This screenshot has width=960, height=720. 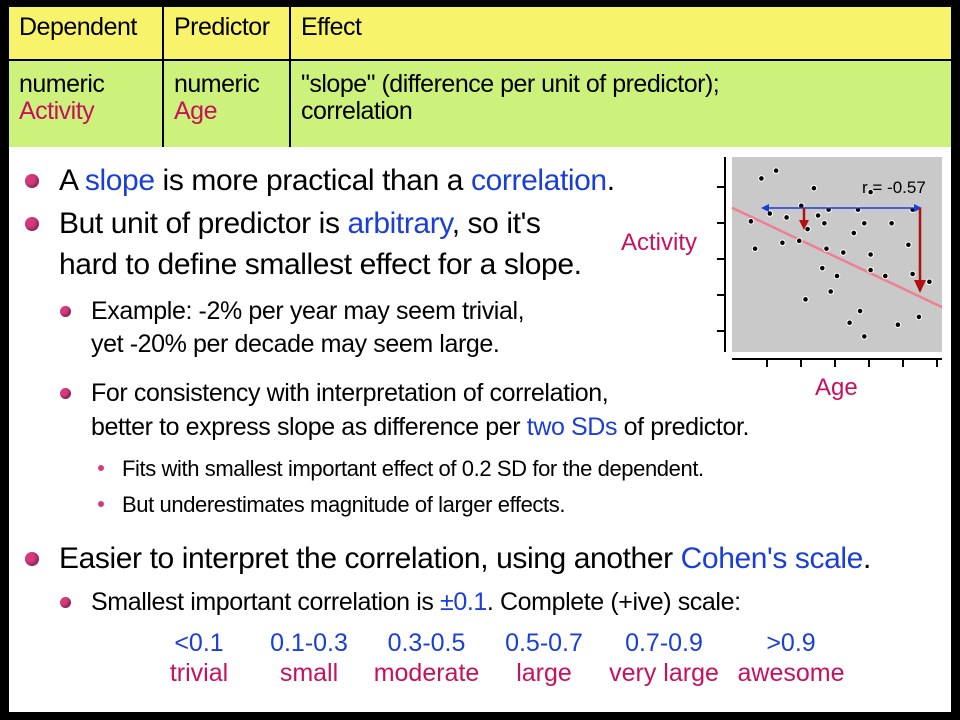 What do you see at coordinates (683, 427) in the screenshot?
I see `text: of predictor.` at bounding box center [683, 427].